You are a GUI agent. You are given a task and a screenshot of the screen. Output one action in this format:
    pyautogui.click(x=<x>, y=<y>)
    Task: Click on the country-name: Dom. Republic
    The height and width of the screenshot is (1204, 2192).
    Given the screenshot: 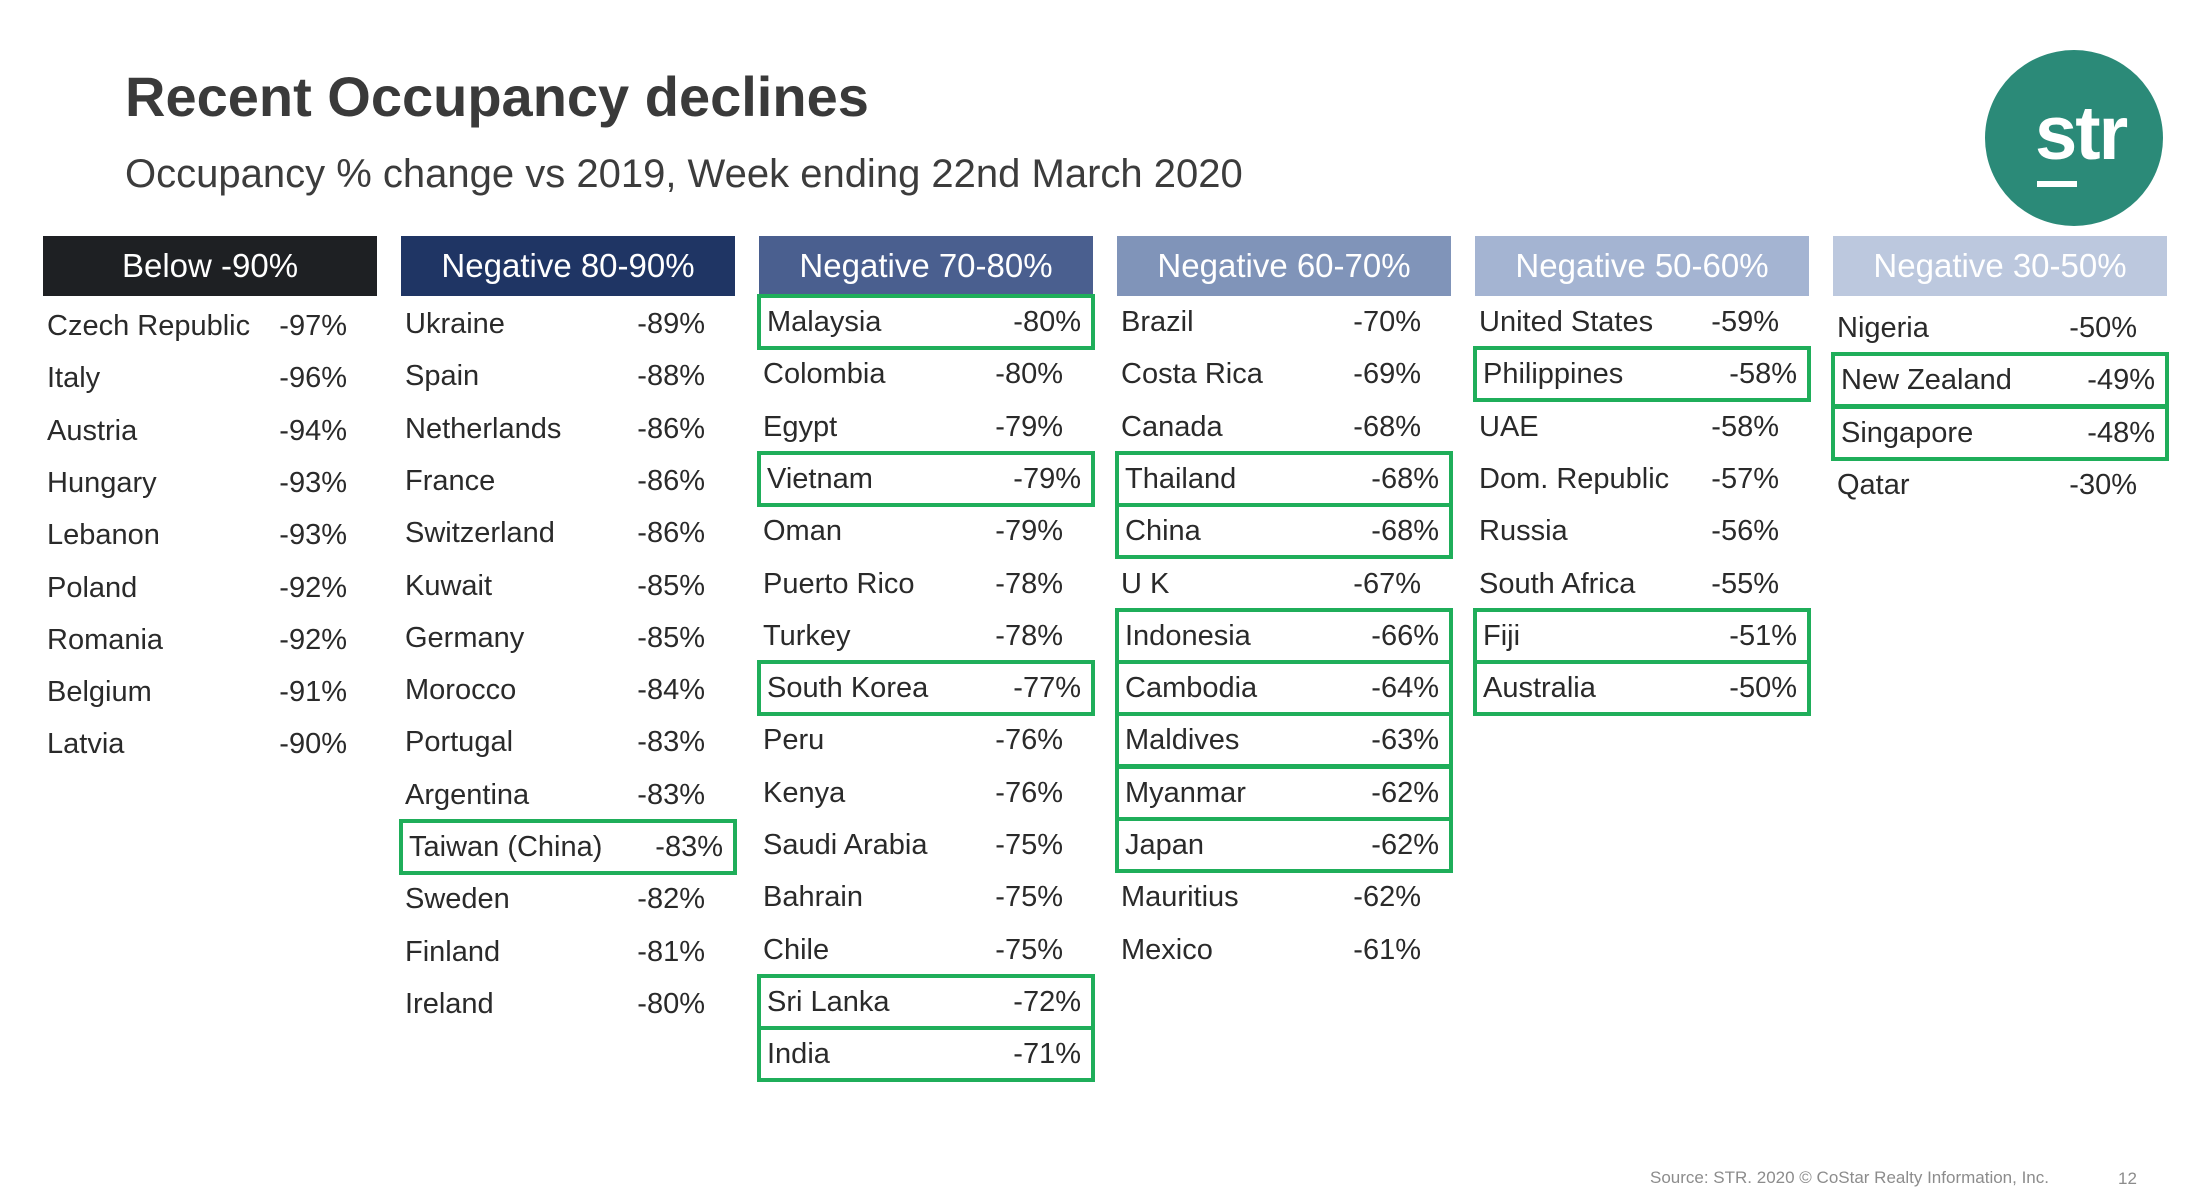 What is the action you would take?
    pyautogui.click(x=1574, y=478)
    